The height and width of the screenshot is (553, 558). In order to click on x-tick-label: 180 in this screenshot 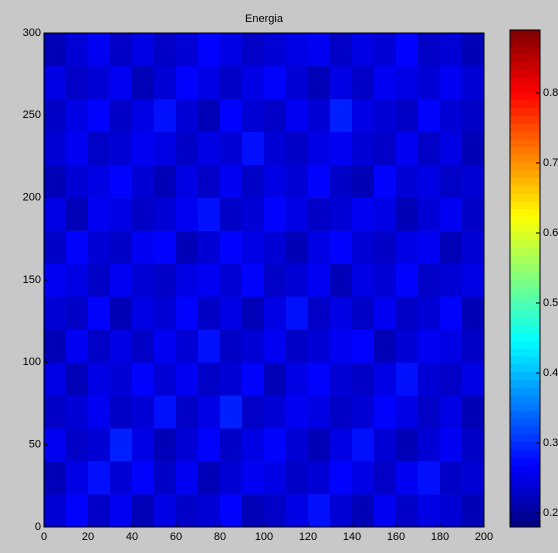, I will do `click(440, 537)`.